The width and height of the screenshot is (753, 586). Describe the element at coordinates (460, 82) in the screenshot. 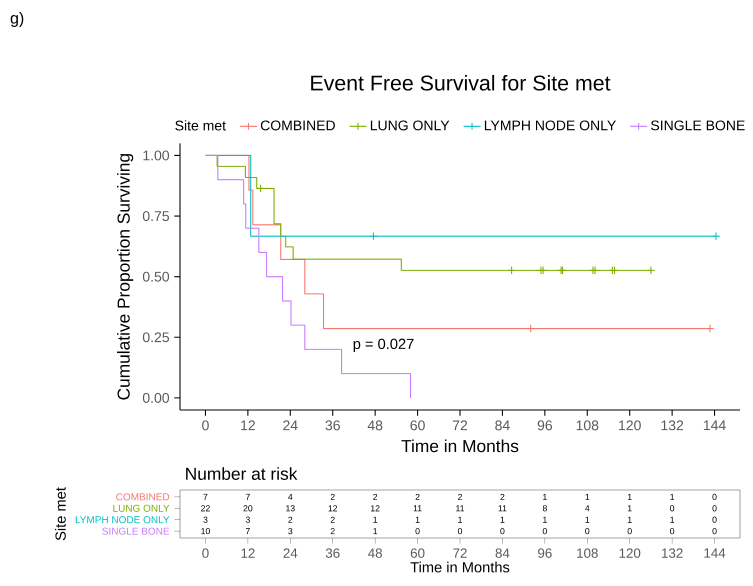

I see `chart-title: Event Free Survival for Site met` at that location.